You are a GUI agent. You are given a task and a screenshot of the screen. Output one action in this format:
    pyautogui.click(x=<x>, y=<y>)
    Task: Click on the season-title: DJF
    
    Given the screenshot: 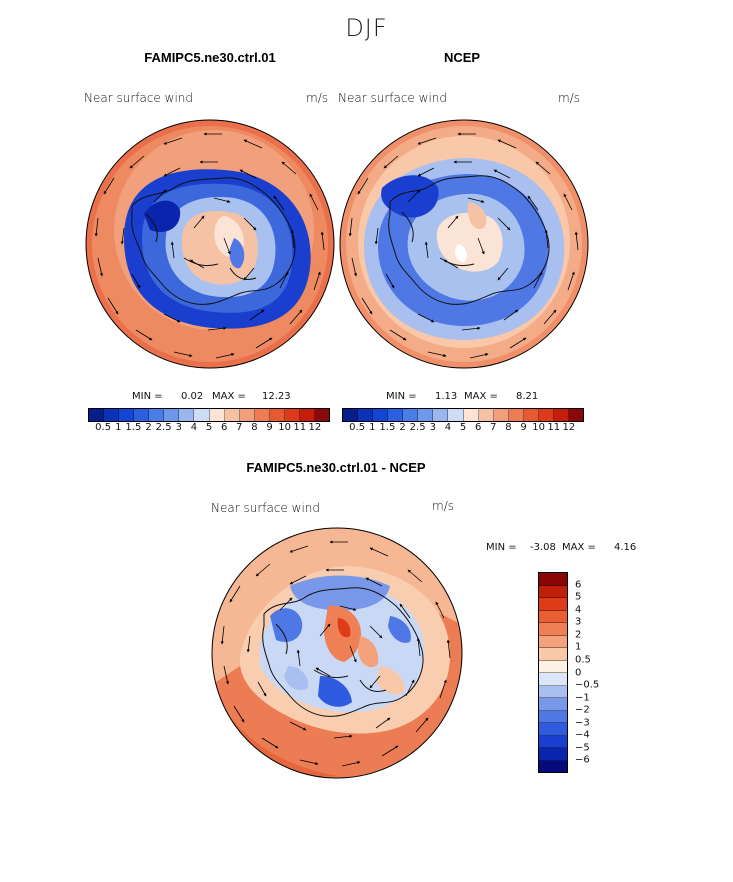 What is the action you would take?
    pyautogui.click(x=366, y=28)
    